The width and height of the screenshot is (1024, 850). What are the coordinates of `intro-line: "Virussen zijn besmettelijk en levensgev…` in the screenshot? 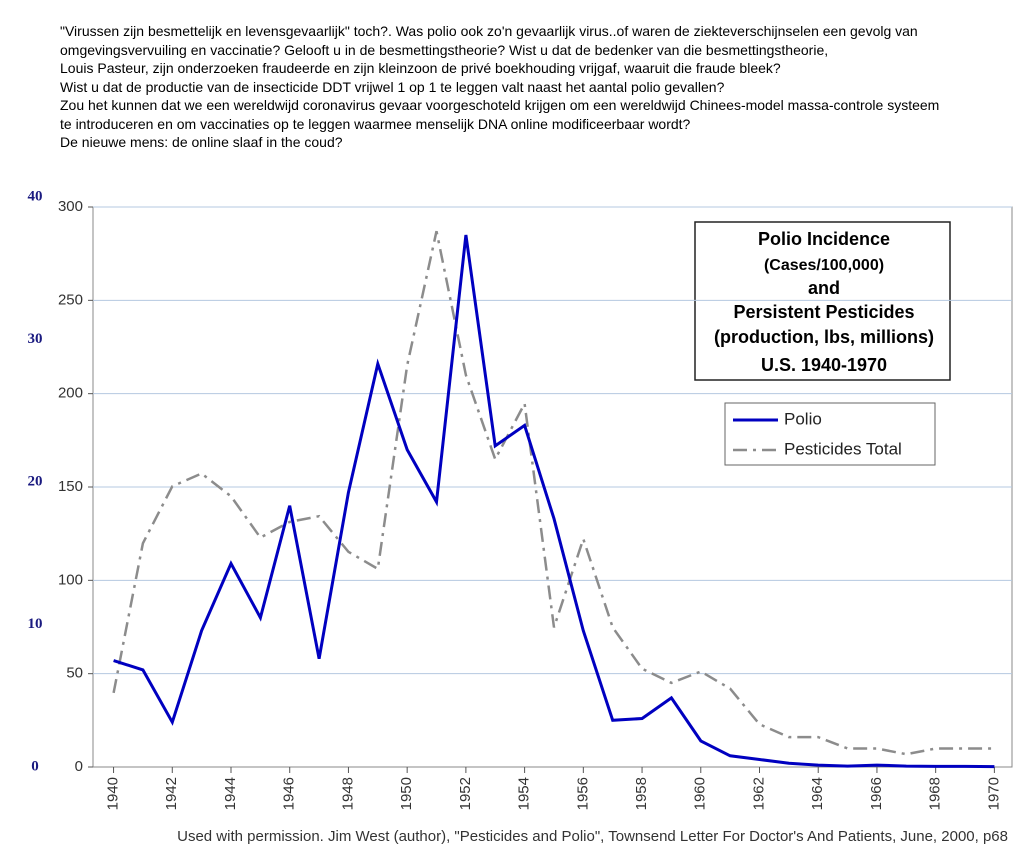 It's located at (489, 31).